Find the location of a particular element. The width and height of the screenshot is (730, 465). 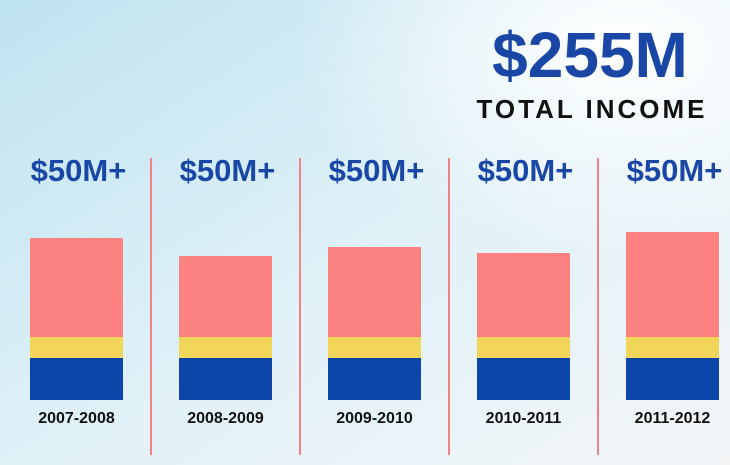

x-tick-label: 2009-2010 is located at coordinates (374, 418).